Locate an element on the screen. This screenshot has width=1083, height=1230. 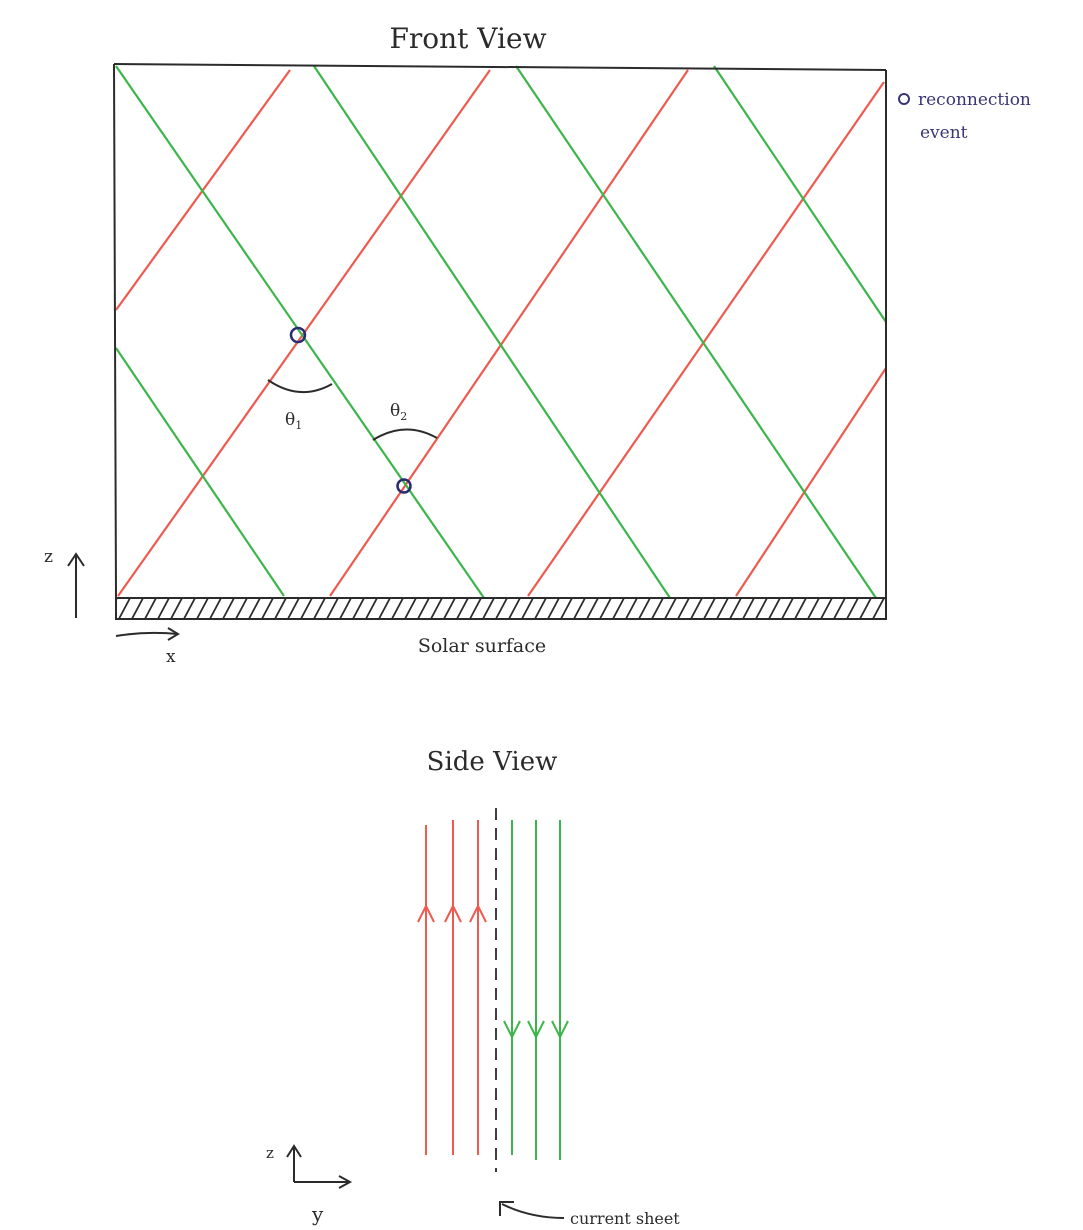
front-view-title: Front View is located at coordinates (467, 38).